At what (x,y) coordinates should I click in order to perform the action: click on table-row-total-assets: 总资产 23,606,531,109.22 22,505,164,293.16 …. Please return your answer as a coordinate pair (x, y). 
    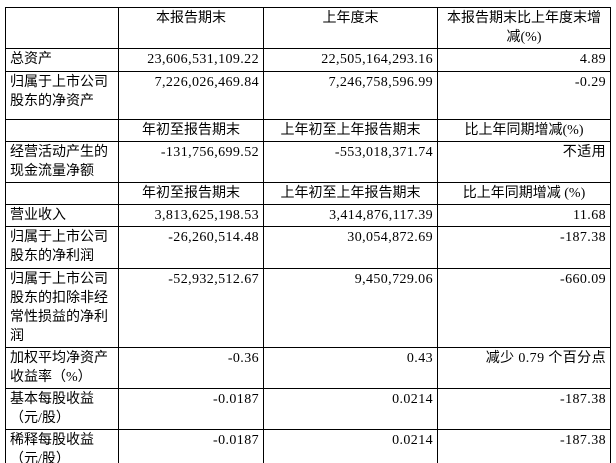
    Looking at the image, I should click on (308, 60).